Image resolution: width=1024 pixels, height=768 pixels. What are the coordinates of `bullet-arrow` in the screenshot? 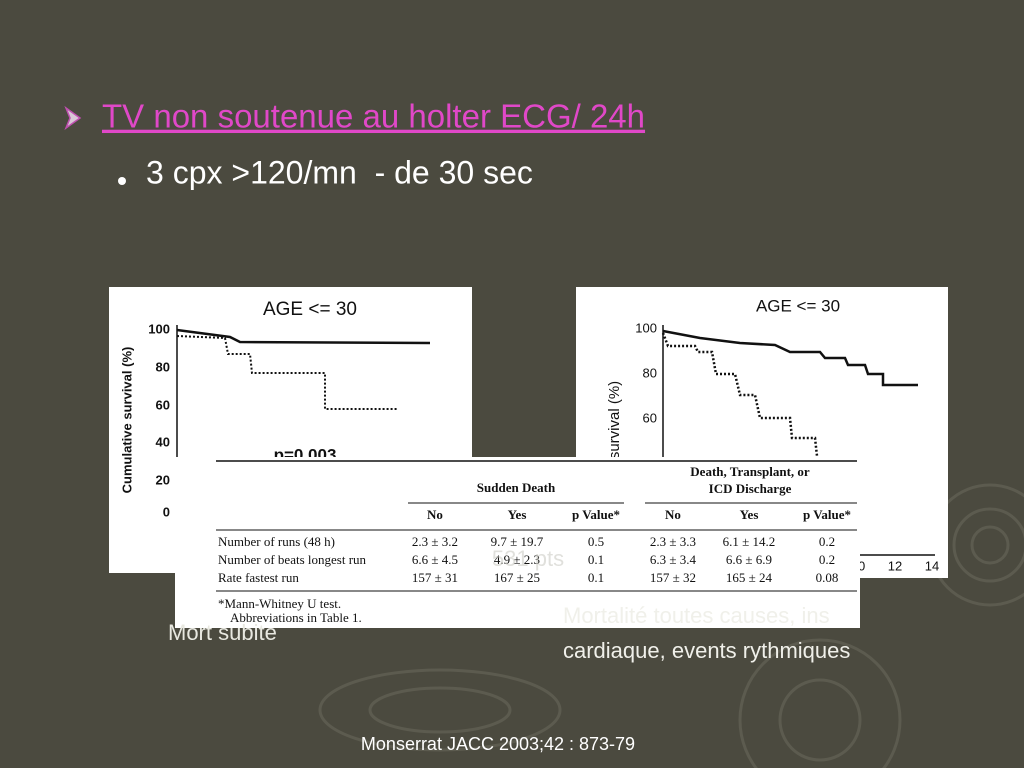 It's located at (73, 118).